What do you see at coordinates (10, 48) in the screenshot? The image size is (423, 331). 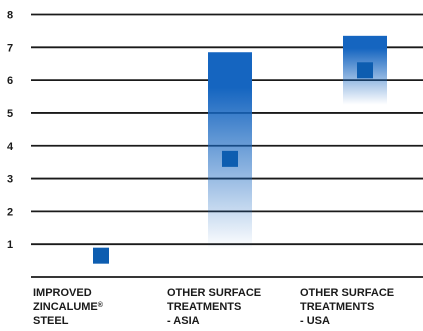 I see `y-tick-label-7: 7` at bounding box center [10, 48].